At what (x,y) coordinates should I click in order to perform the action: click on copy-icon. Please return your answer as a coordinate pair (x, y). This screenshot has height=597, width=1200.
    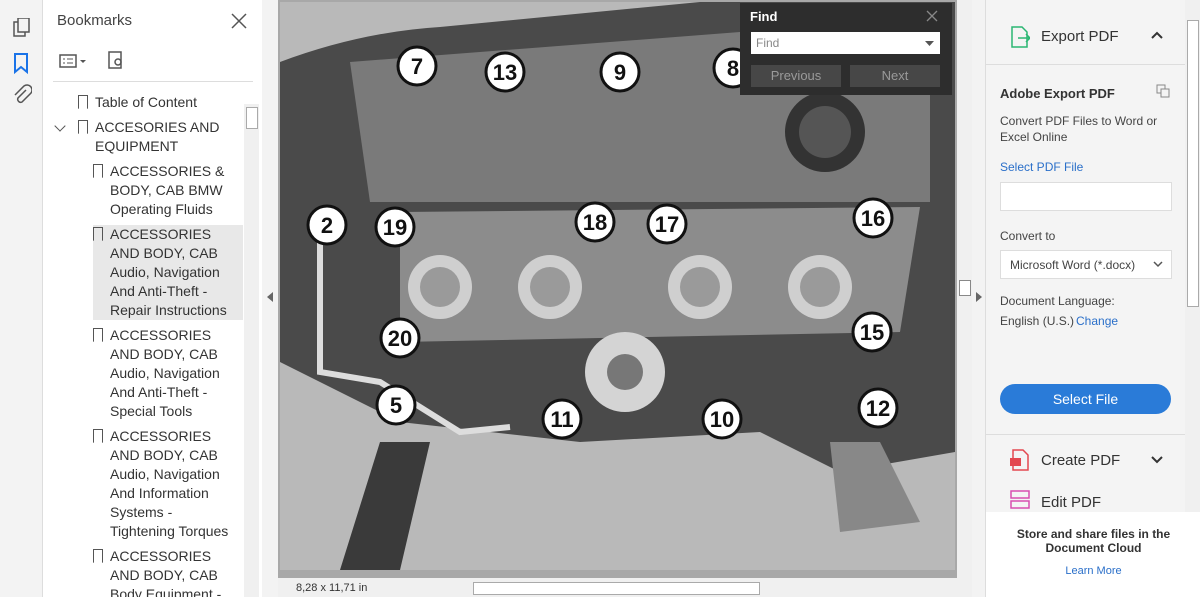
    Looking at the image, I should click on (1163, 91).